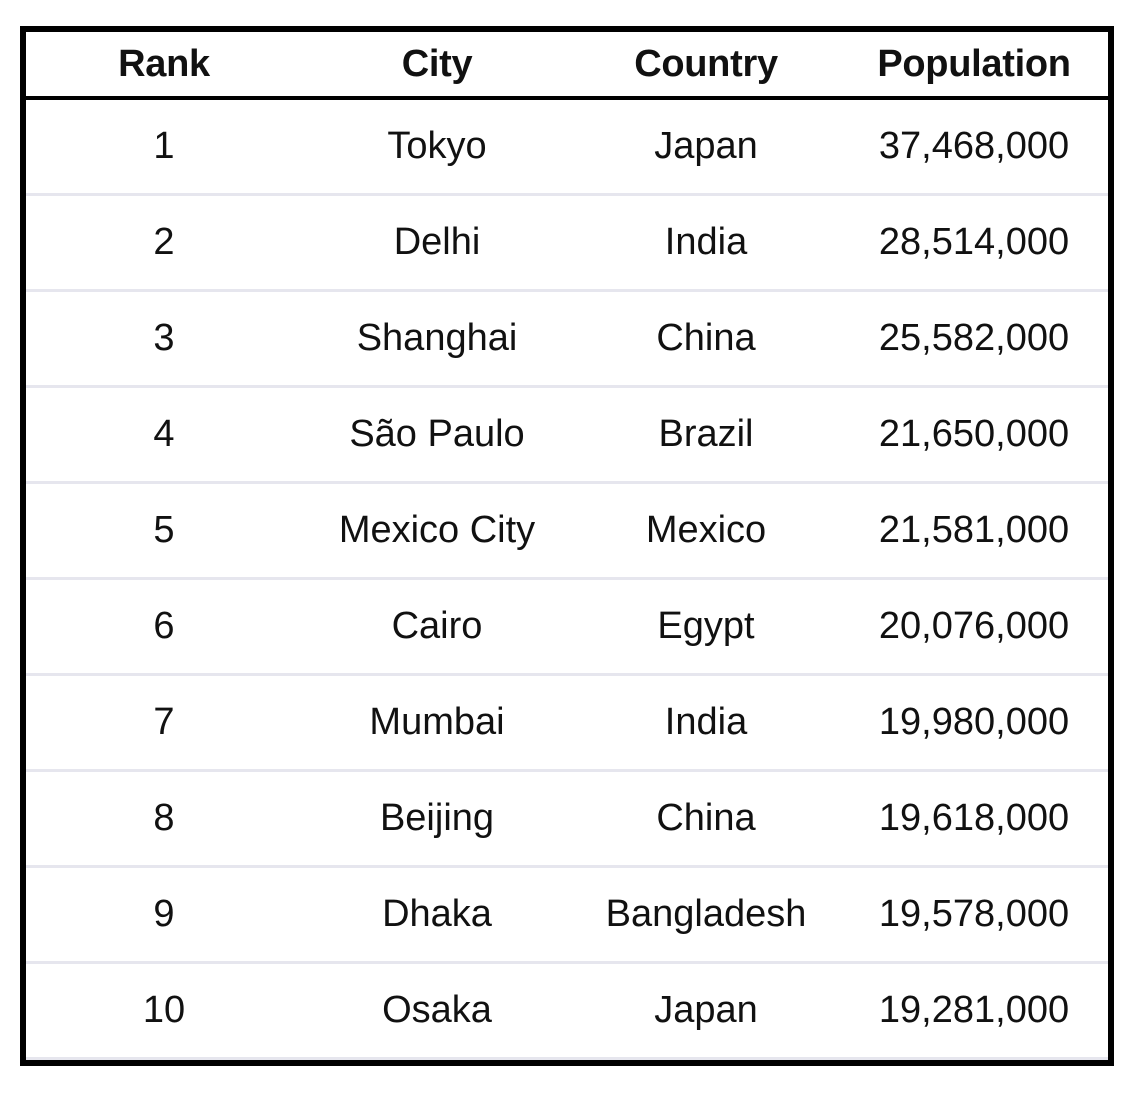 The height and width of the screenshot is (1100, 1130). Describe the element at coordinates (164, 818) in the screenshot. I see `rank-cell: 8` at that location.